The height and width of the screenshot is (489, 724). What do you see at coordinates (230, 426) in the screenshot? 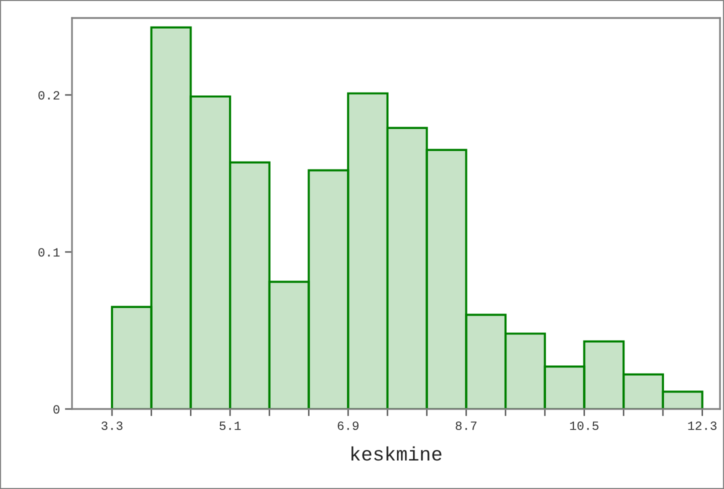
I see `x-tick-label: 5.1` at bounding box center [230, 426].